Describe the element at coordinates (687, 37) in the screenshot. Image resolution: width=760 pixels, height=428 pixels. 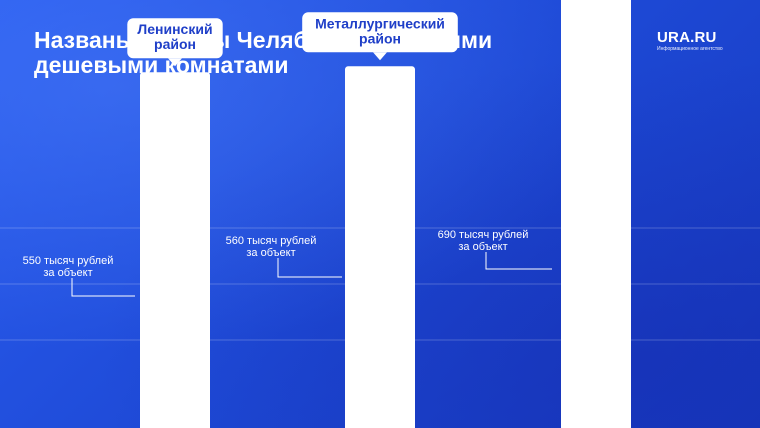
I see `brand-name: URA.RU` at that location.